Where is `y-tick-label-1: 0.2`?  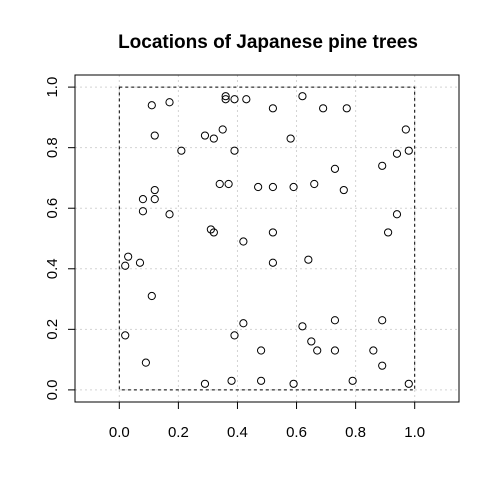 y-tick-label-1: 0.2 is located at coordinates (52, 329).